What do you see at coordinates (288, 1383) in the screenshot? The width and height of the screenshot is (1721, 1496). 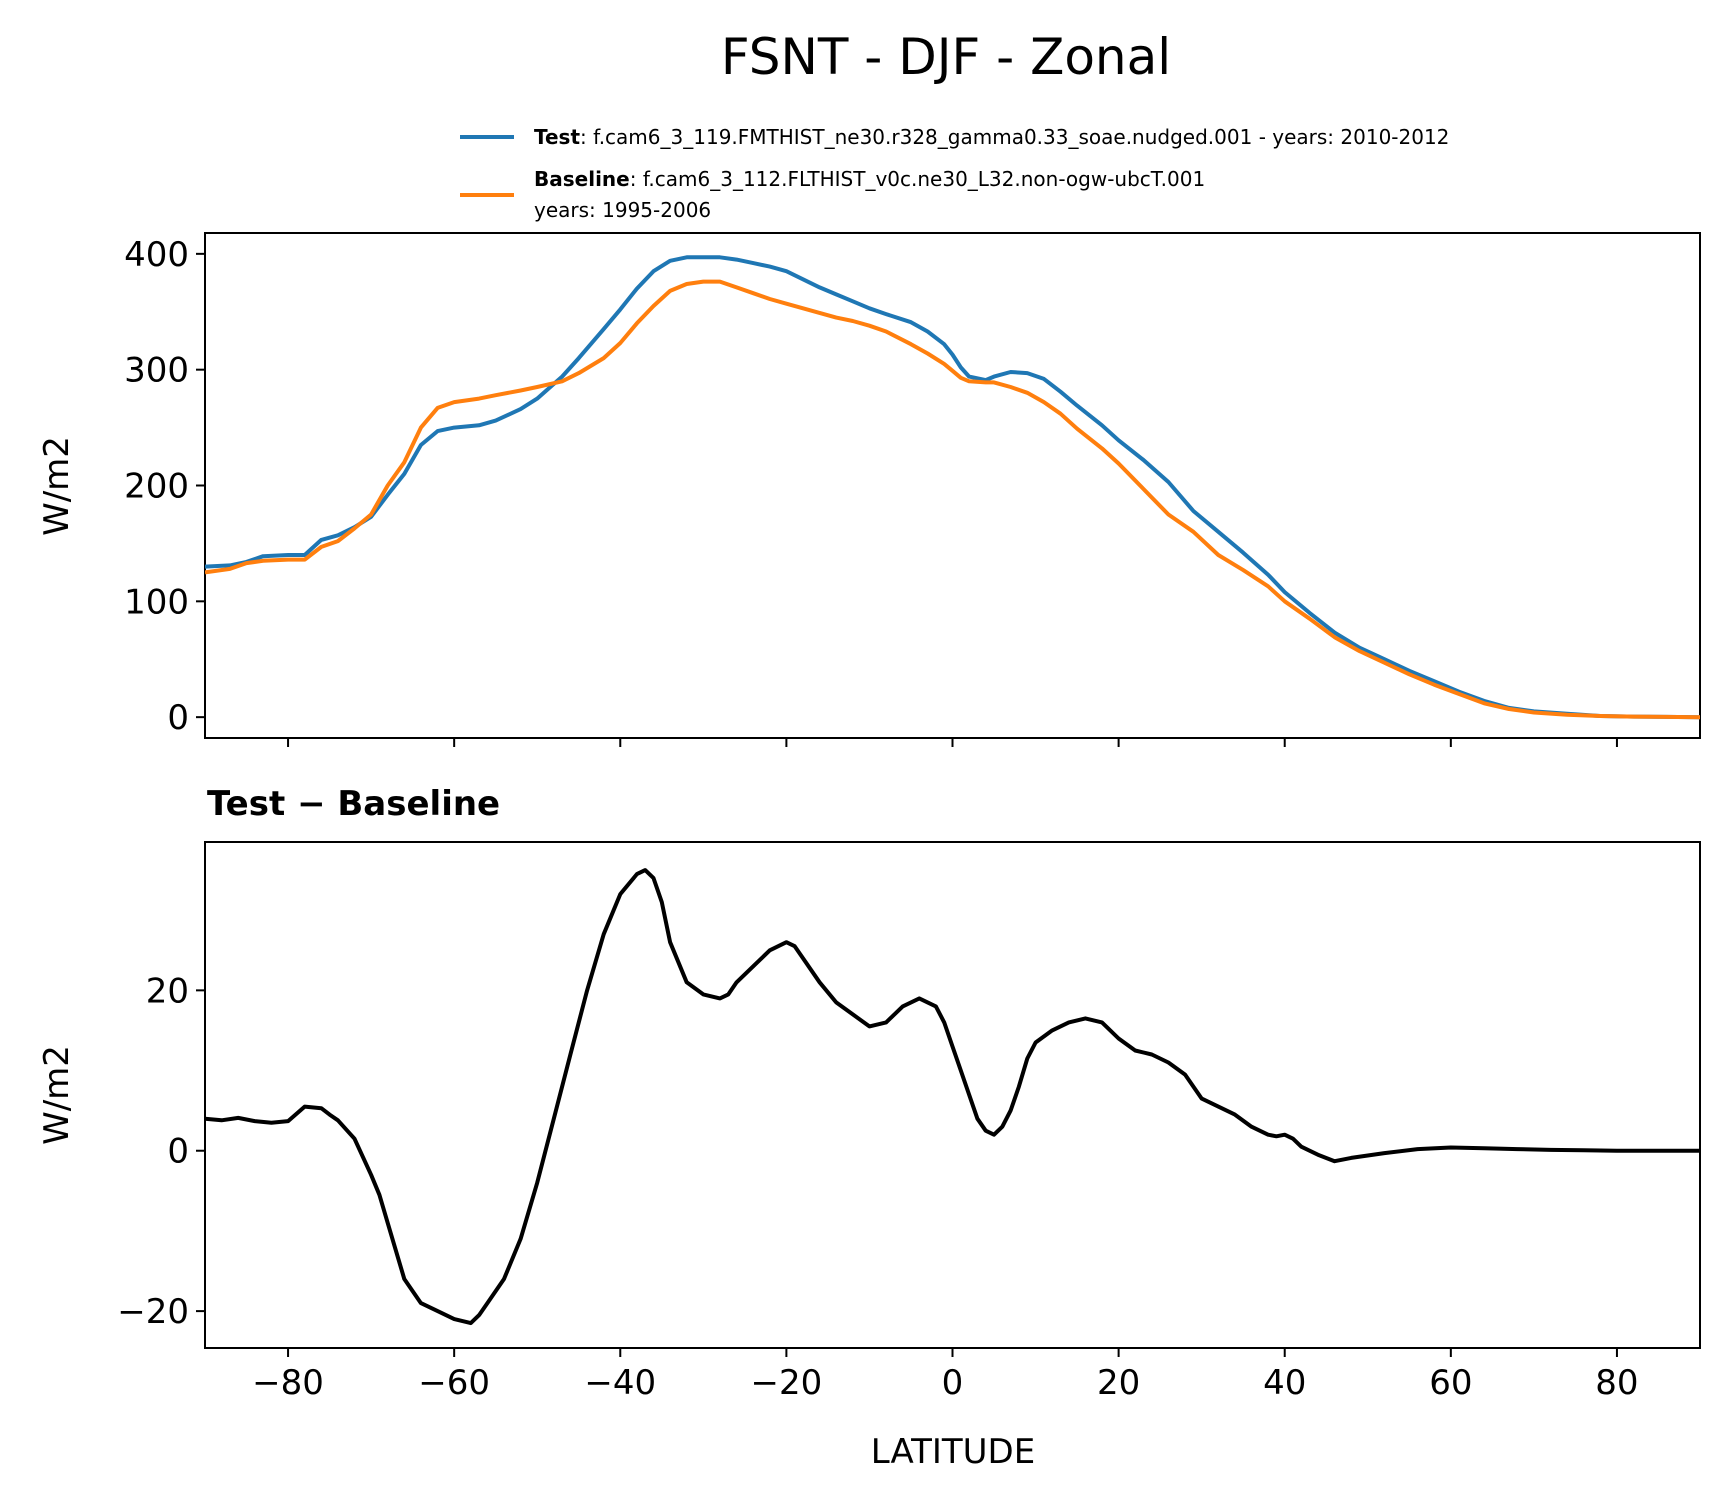 I see `diff-x-tick-label: −80` at bounding box center [288, 1383].